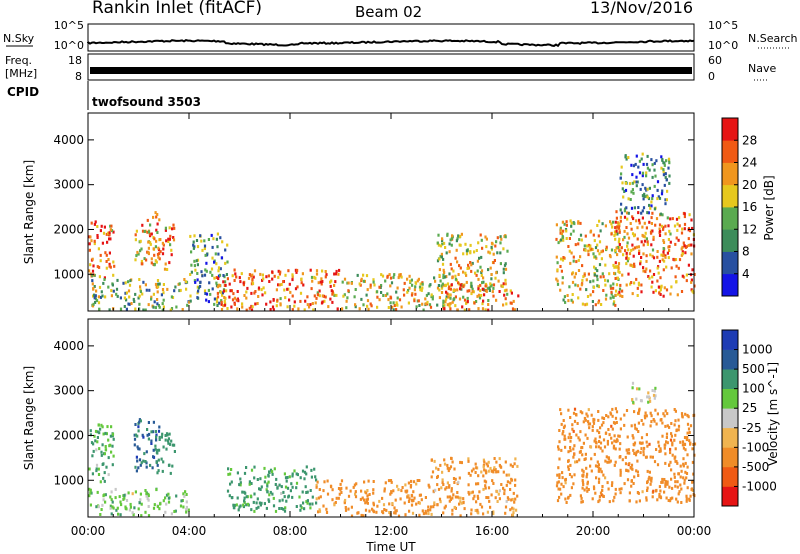 The image size is (800, 554). I want to click on velocity-colorbar-segment, so click(730, 476).